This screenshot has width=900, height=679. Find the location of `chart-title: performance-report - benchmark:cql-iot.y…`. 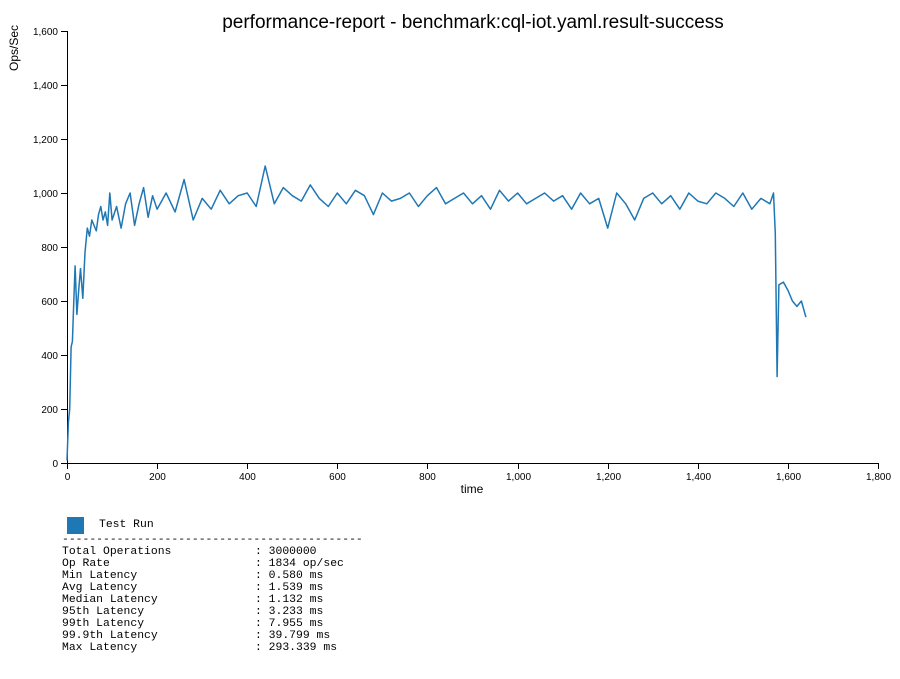

chart-title: performance-report - benchmark:cql-iot.y… is located at coordinates (473, 22).